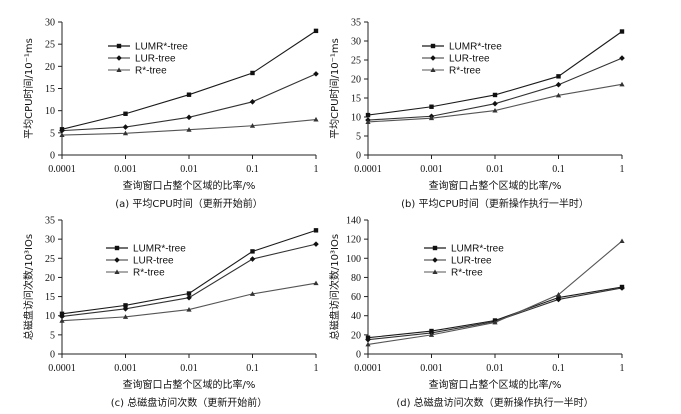  Describe the element at coordinates (356, 42) in the screenshot. I see `y-tick-label: 30` at that location.